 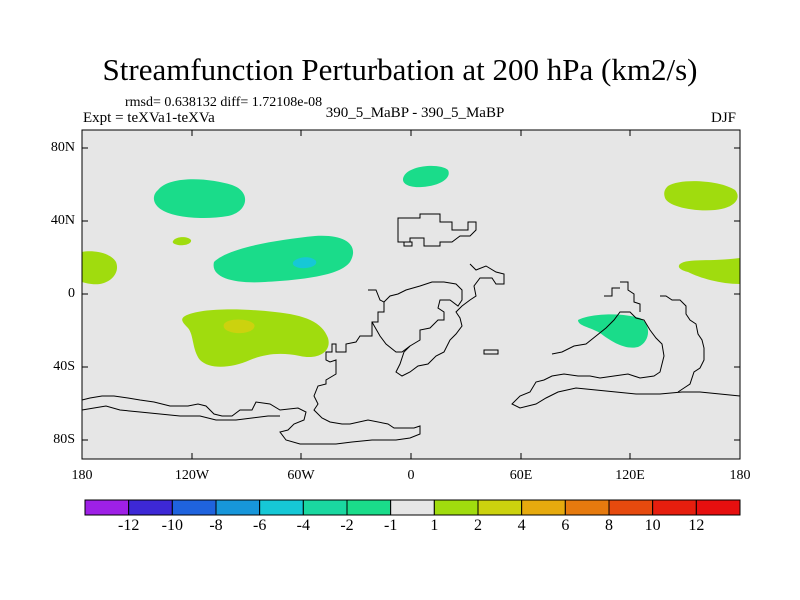 I want to click on anomaly-tropical-pacific-core, so click(x=304, y=263).